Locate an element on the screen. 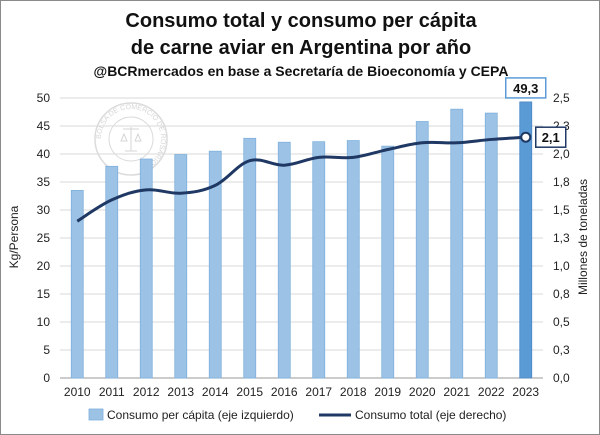 This screenshot has width=600, height=435. x-tick-label: 2011 is located at coordinates (112, 392).